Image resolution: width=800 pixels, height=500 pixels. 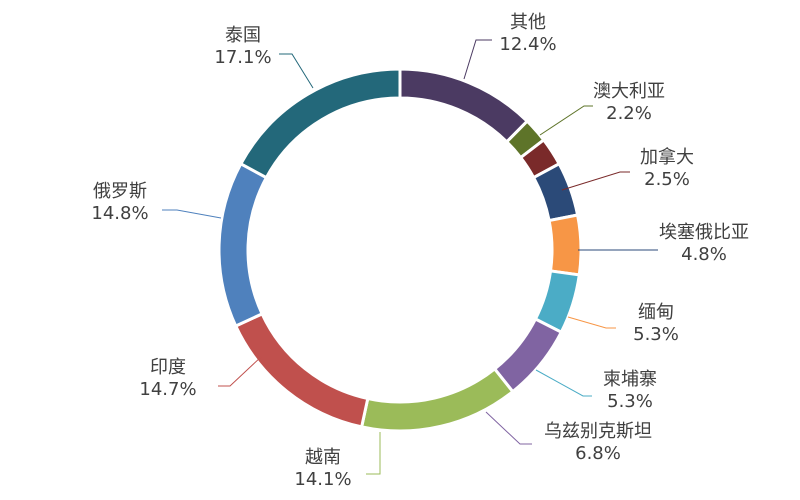 I want to click on slice-2-percent: 2.5%, so click(x=667, y=179).